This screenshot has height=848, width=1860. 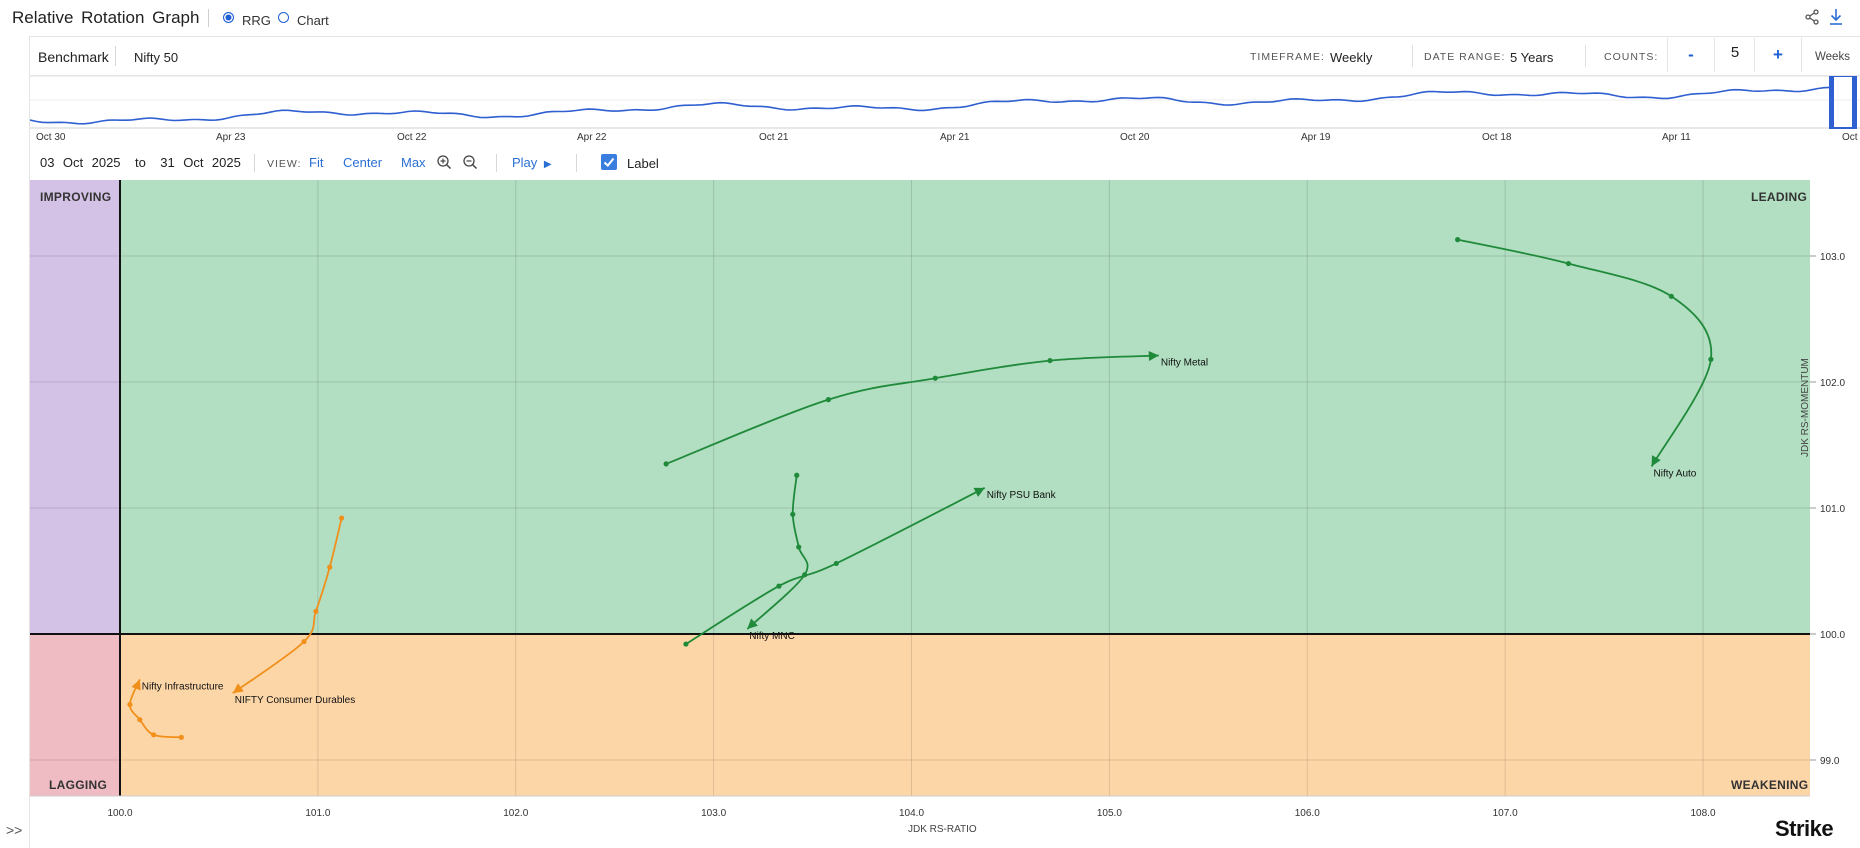 What do you see at coordinates (106, 162) in the screenshot?
I see `from-year: 2025` at bounding box center [106, 162].